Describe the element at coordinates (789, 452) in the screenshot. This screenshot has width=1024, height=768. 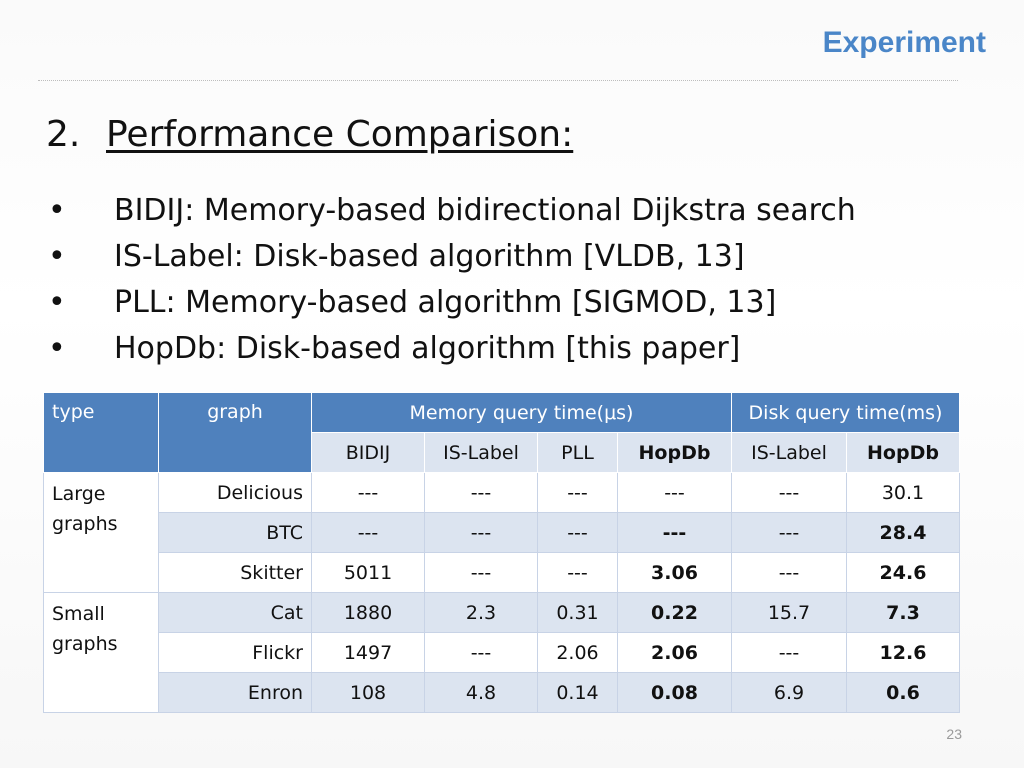
I see `subheader-disk-is-label: IS-Label` at that location.